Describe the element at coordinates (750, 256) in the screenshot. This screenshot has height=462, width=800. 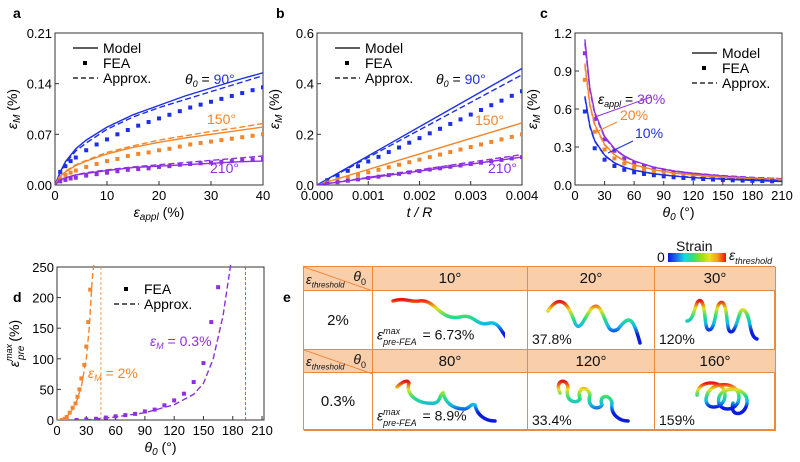
I see `colorbar-max: εthreshold` at that location.